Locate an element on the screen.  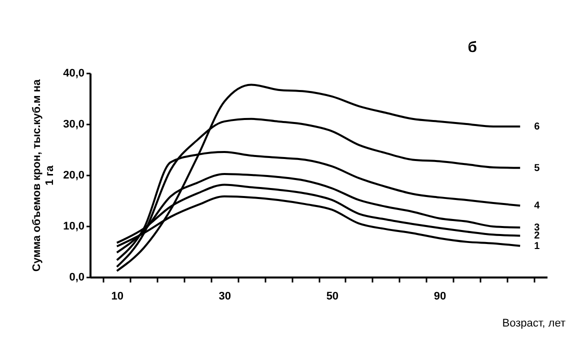
y-tick-label: 30,0 is located at coordinates (73, 124).